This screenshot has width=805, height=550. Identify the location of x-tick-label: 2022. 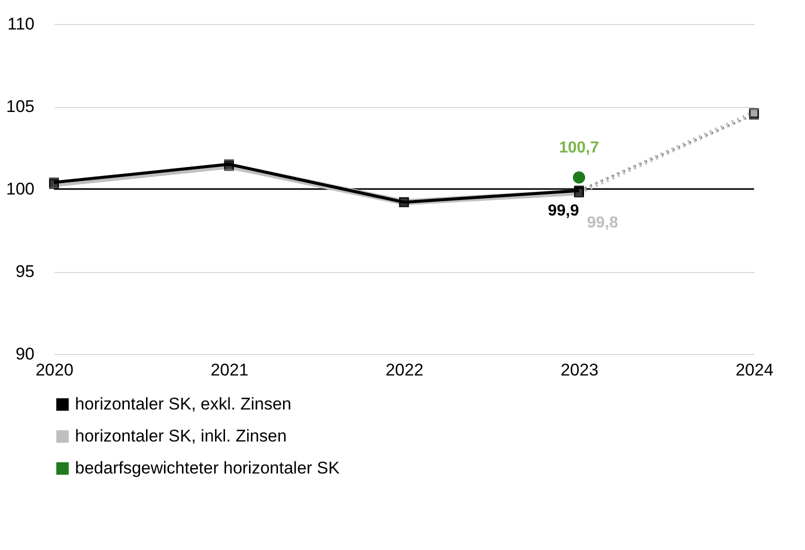
(405, 370).